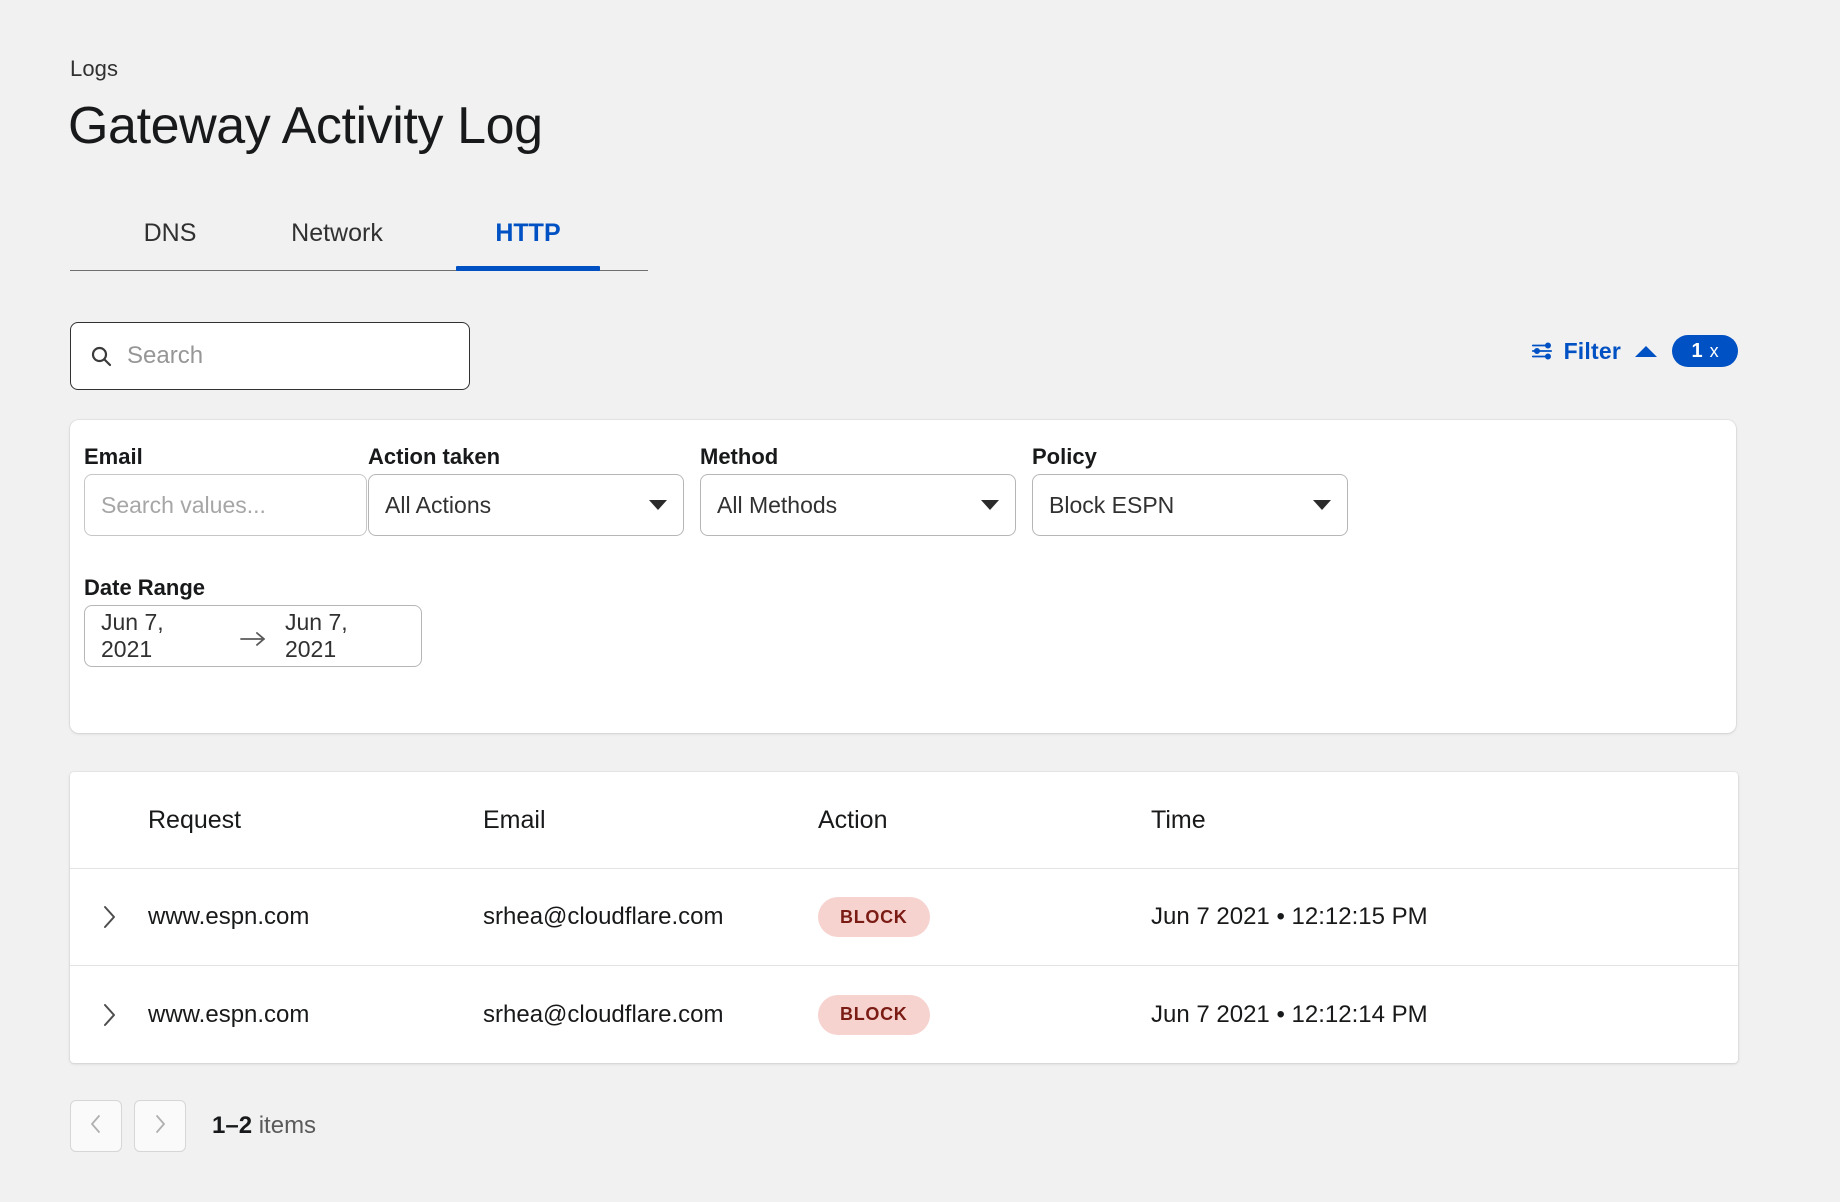 Image resolution: width=1840 pixels, height=1202 pixels. I want to click on date-range-field-label: Date Range, so click(145, 587).